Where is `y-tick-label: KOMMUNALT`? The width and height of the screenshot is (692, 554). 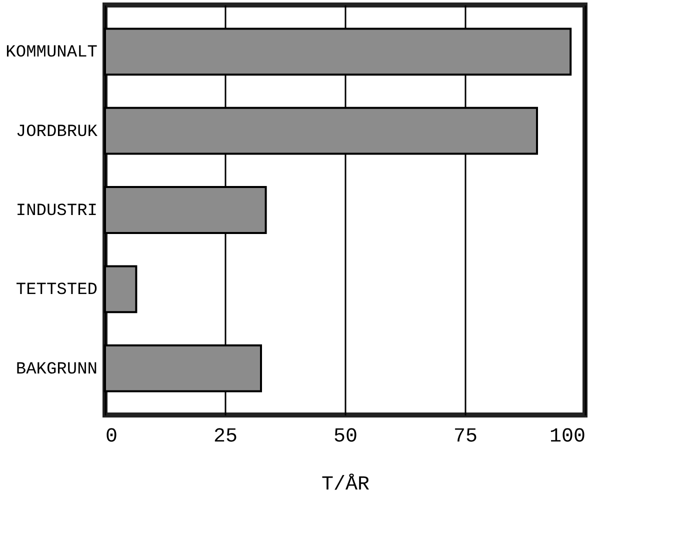 y-tick-label: KOMMUNALT is located at coordinates (52, 53).